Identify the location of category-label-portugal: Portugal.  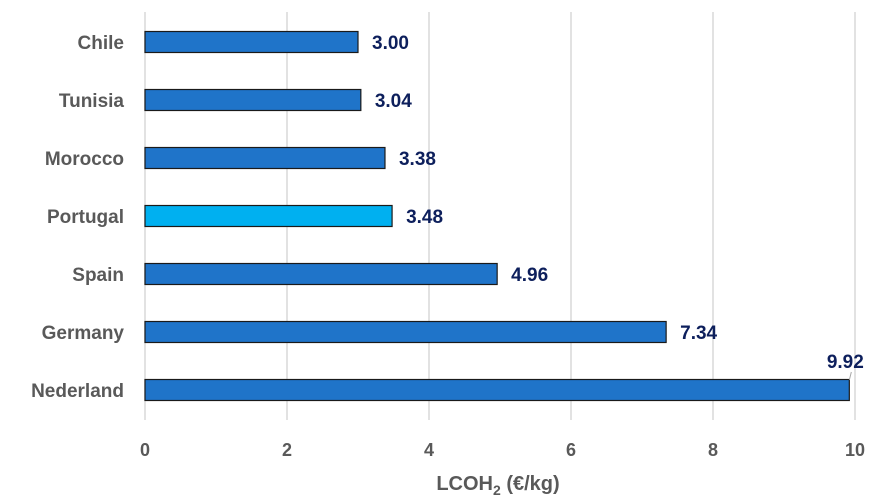
(85, 217).